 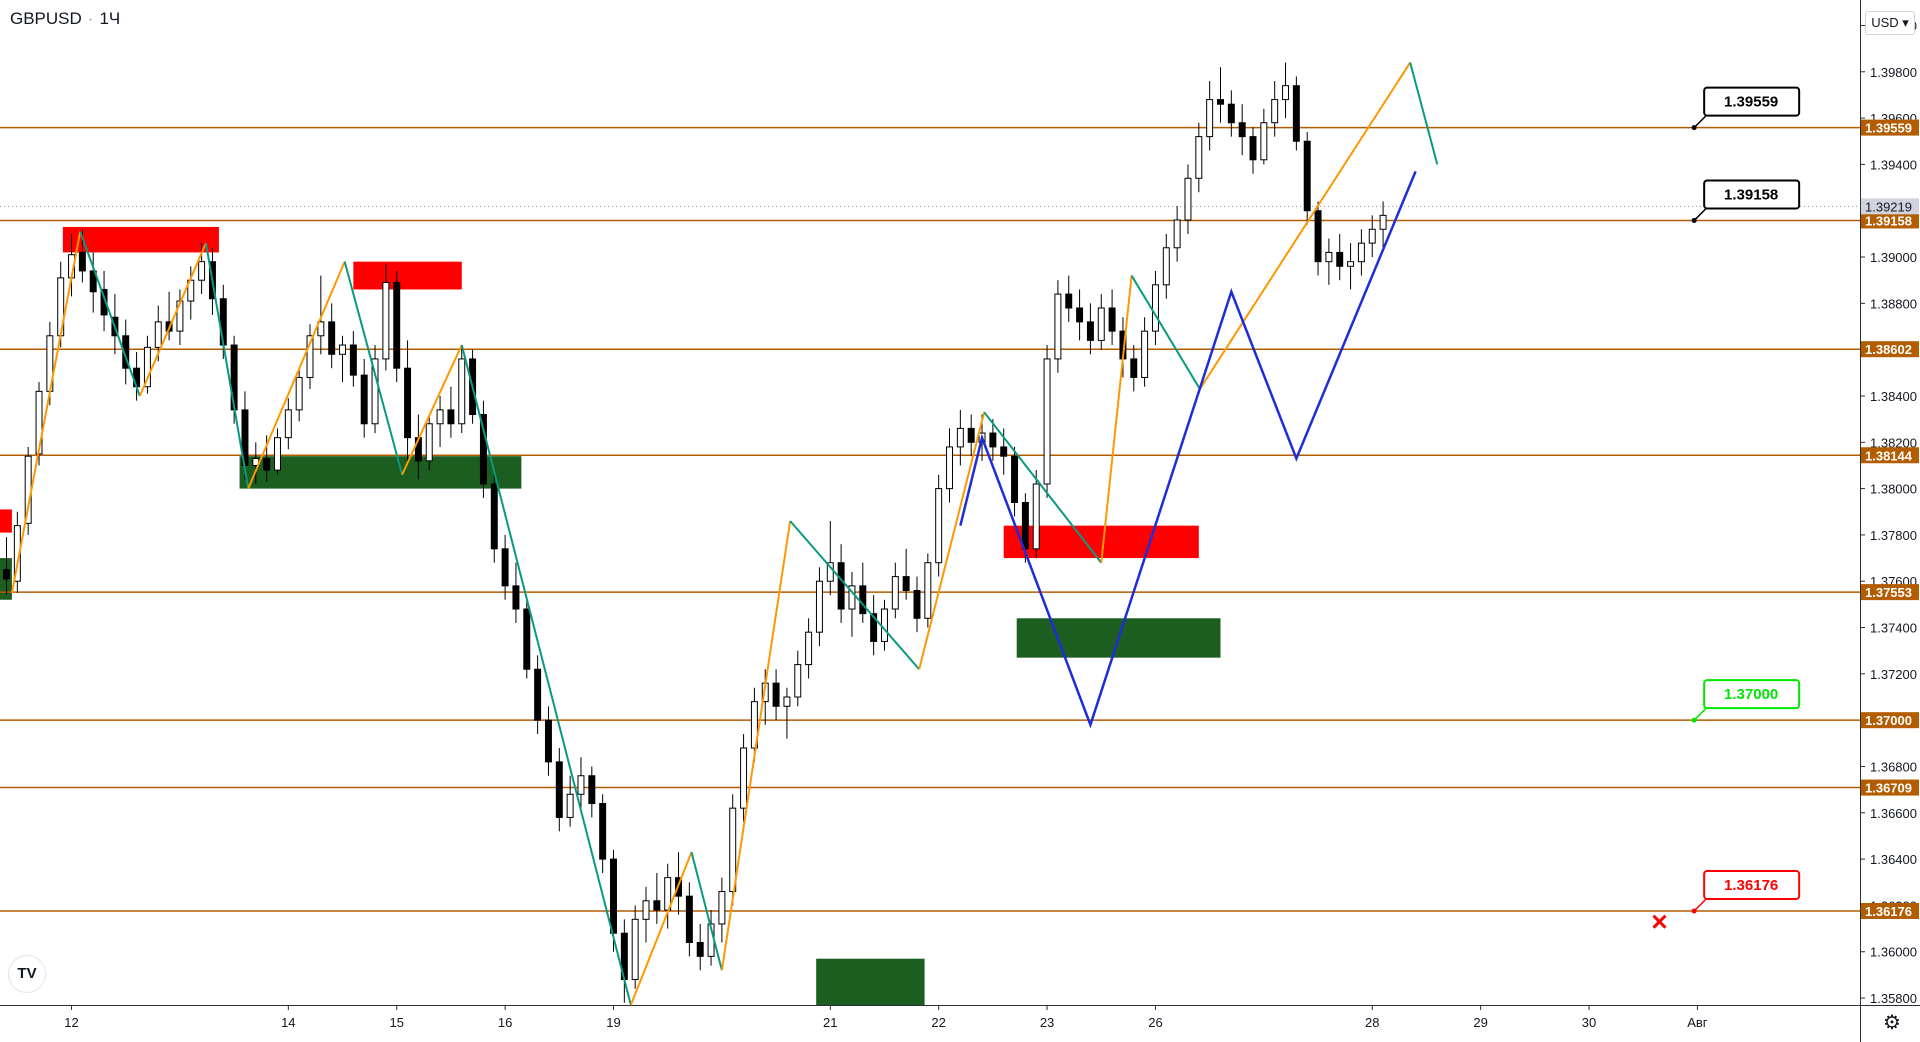 I want to click on symbol-title: GBPUSD · 1Ч, so click(x=65, y=19).